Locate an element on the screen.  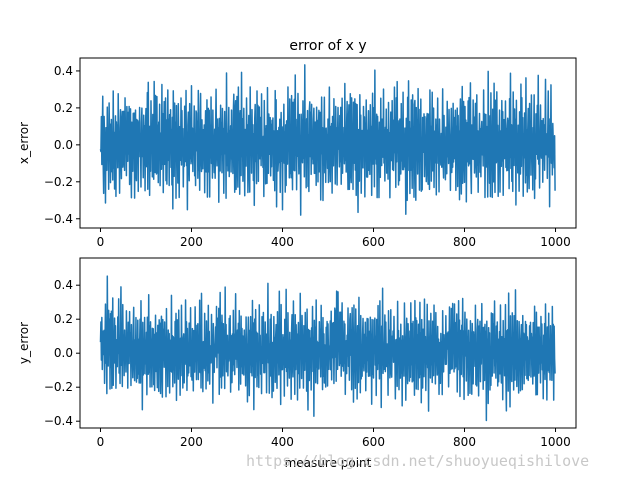
y-error-ytick-label: −0.2 is located at coordinates (58, 387).